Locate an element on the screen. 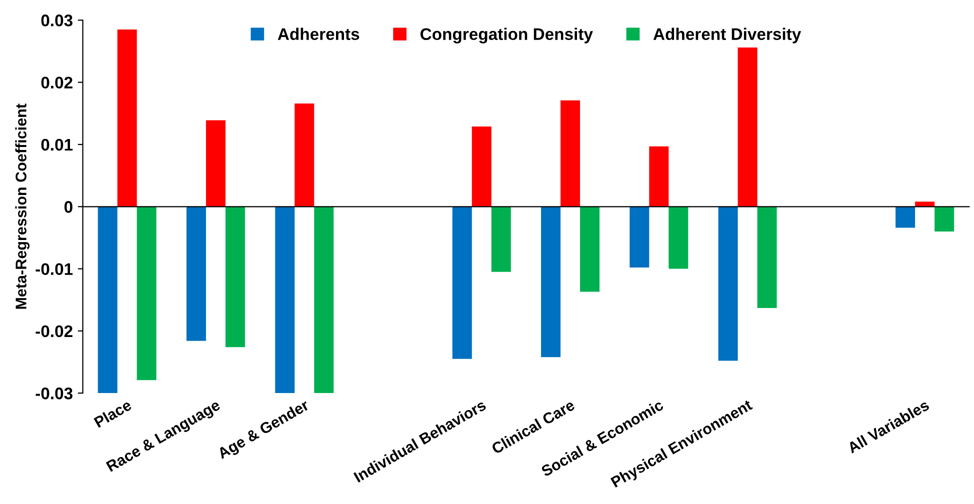 The image size is (974, 504). y-tick-label: 0.03 is located at coordinates (56, 20).